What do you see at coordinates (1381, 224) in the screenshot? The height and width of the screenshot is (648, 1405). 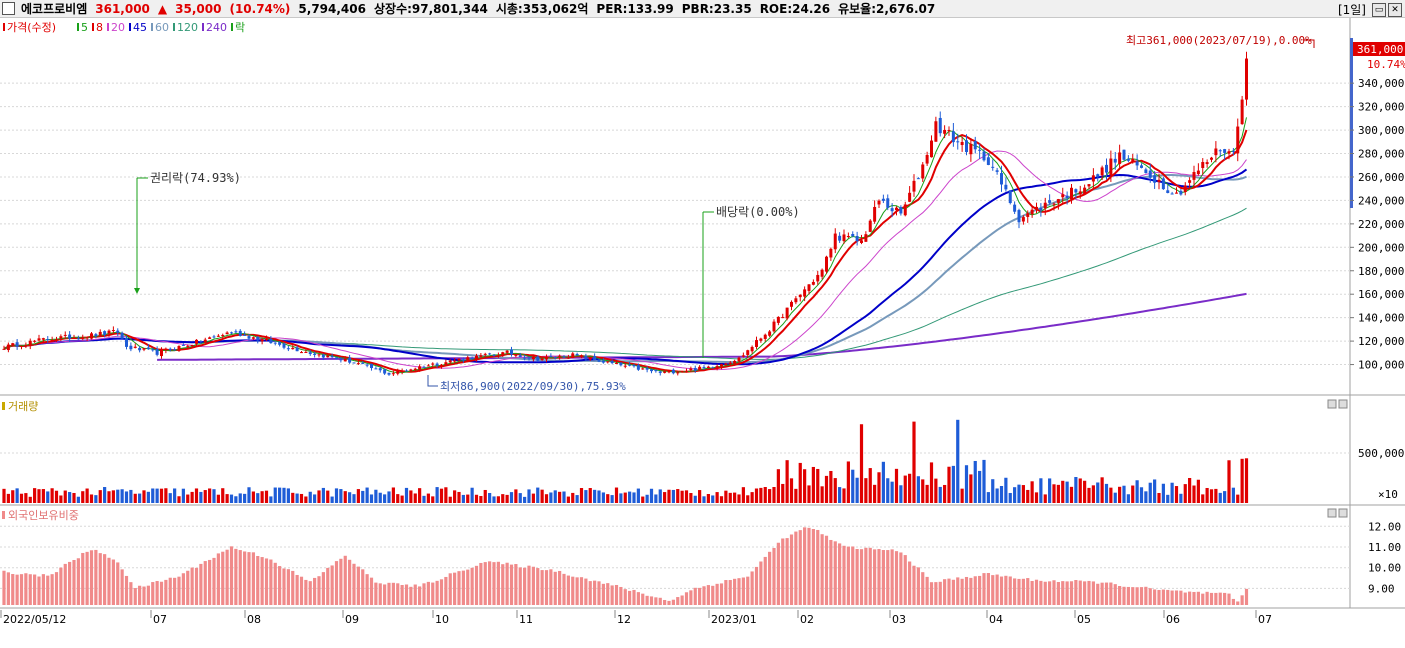 I see `y-tick-label: 220,000` at bounding box center [1381, 224].